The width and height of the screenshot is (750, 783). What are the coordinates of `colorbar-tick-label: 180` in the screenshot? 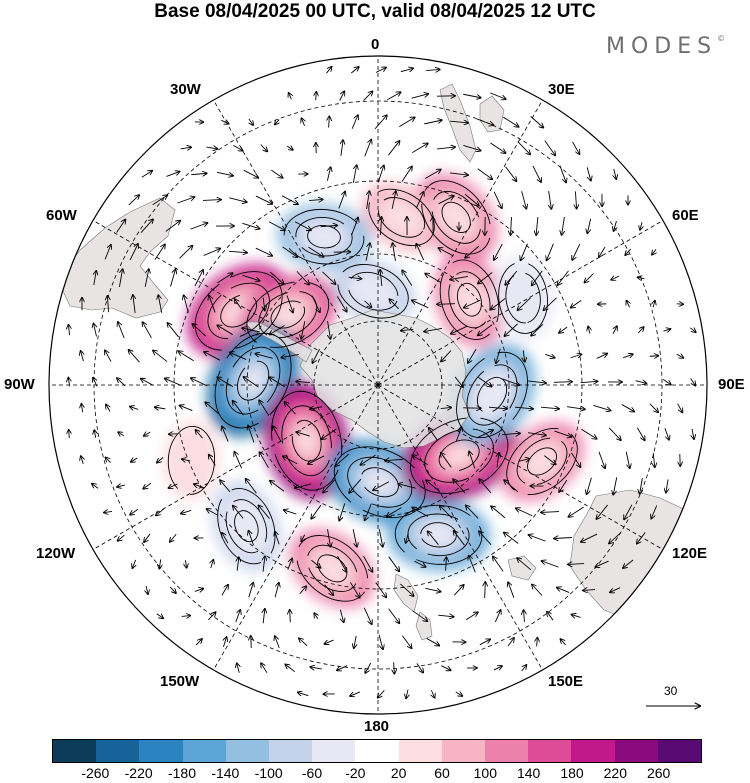 It's located at (572, 773).